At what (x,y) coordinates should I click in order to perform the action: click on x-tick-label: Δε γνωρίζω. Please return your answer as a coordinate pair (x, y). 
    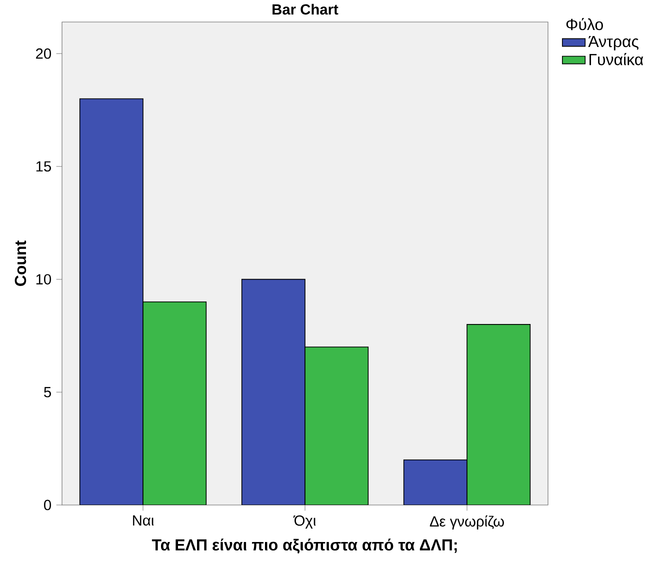
    Looking at the image, I should click on (467, 522).